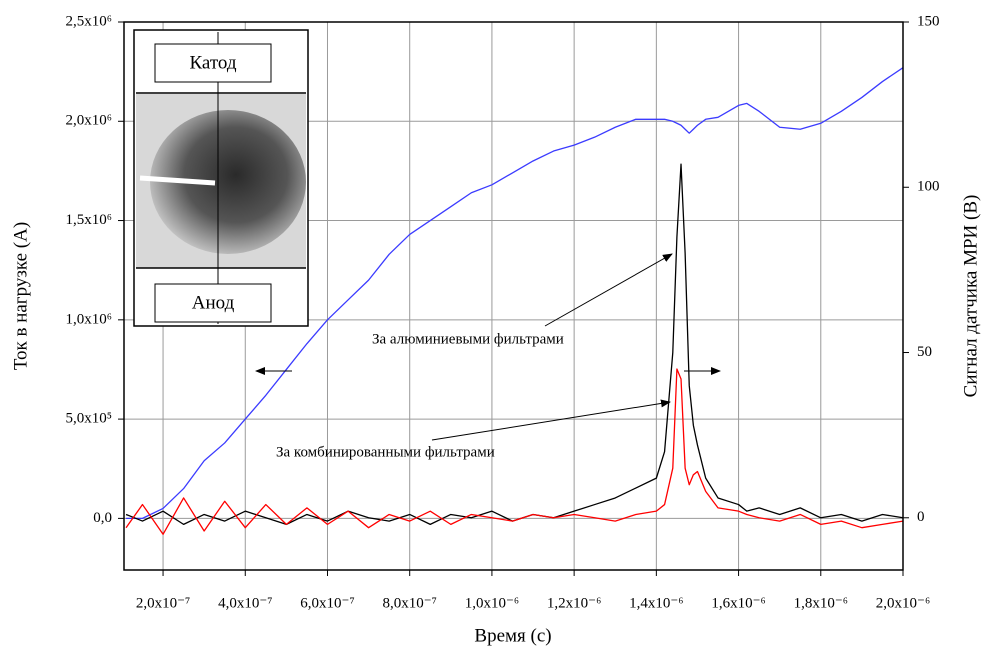 The height and width of the screenshot is (651, 989). I want to click on x-tick-label: 2,0x10⁻⁶, so click(903, 603).